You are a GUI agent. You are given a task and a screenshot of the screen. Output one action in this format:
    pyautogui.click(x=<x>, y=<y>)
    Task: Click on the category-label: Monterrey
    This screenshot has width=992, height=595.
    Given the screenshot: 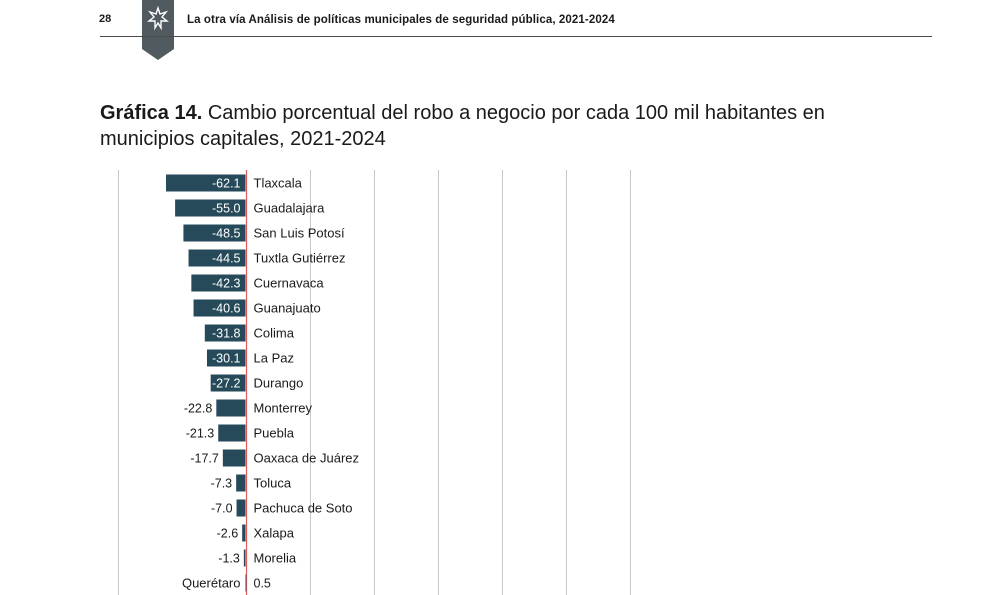 What is the action you would take?
    pyautogui.click(x=283, y=408)
    